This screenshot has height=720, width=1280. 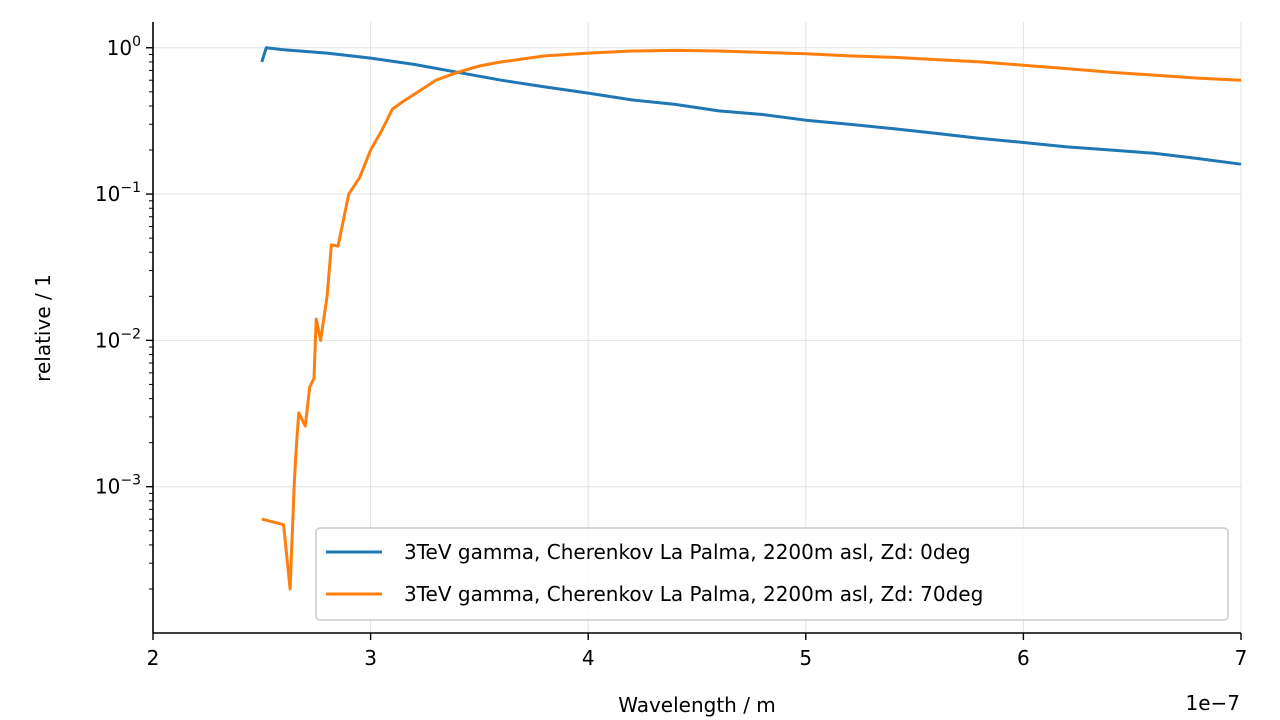 I want to click on x-tick-label: 4, so click(x=588, y=658).